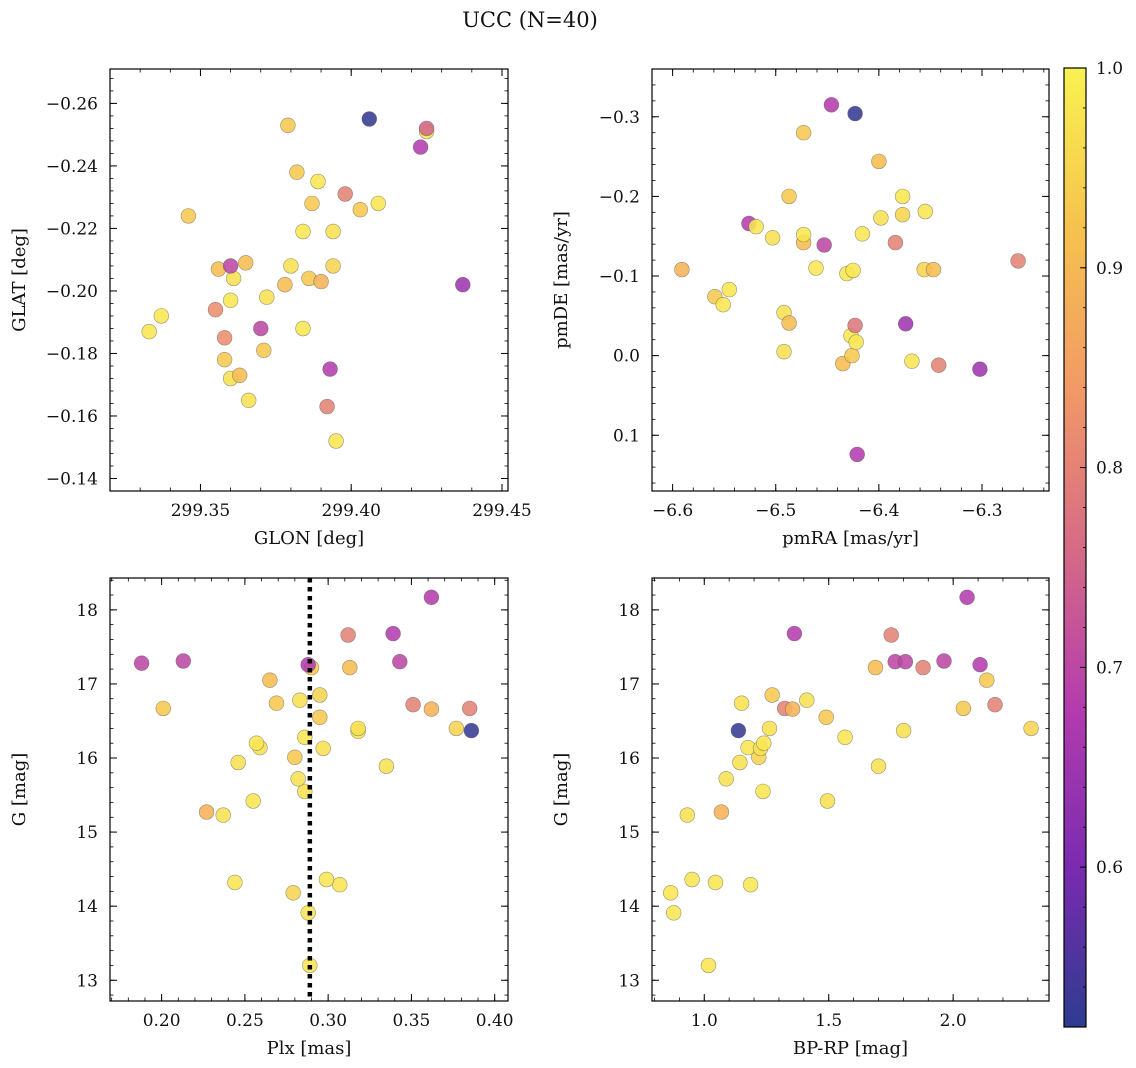  I want to click on x-tick-label: 0.20, so click(162, 1021).